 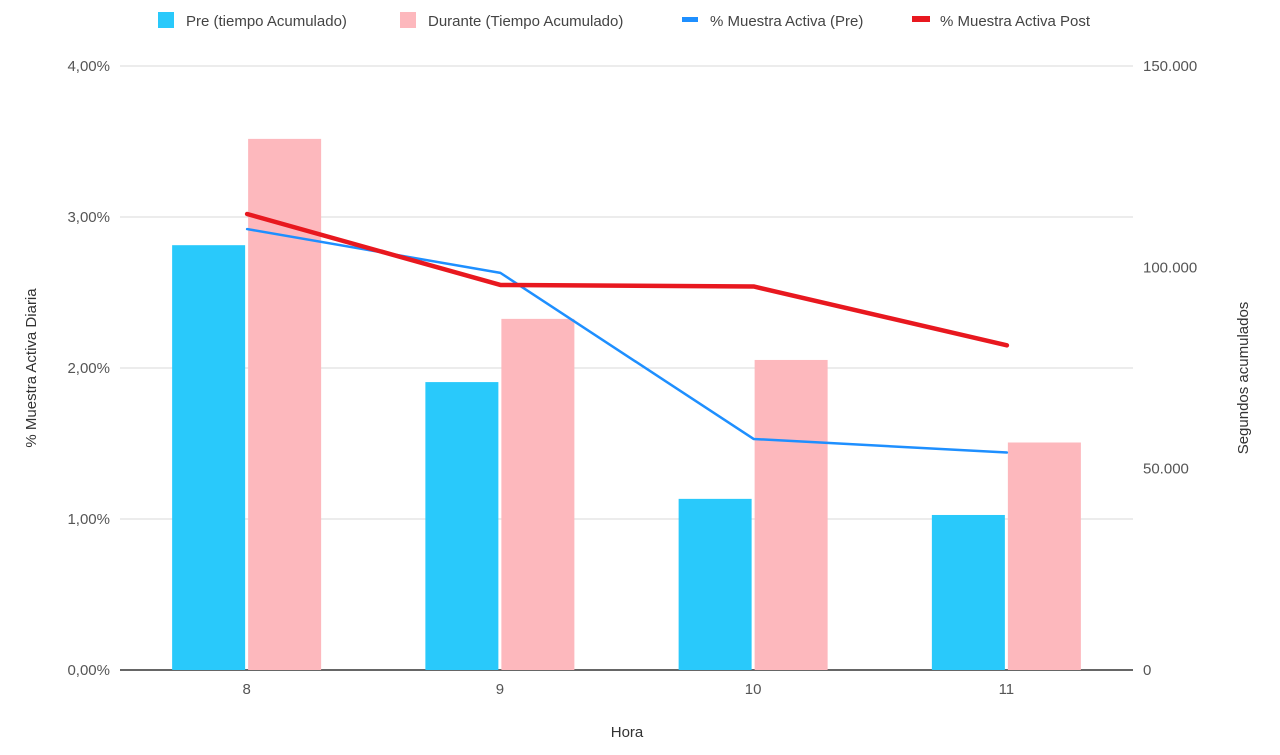 What do you see at coordinates (786, 21) in the screenshot?
I see `legend-label-muestra-pre: % Muestra Activa (Pre)` at bounding box center [786, 21].